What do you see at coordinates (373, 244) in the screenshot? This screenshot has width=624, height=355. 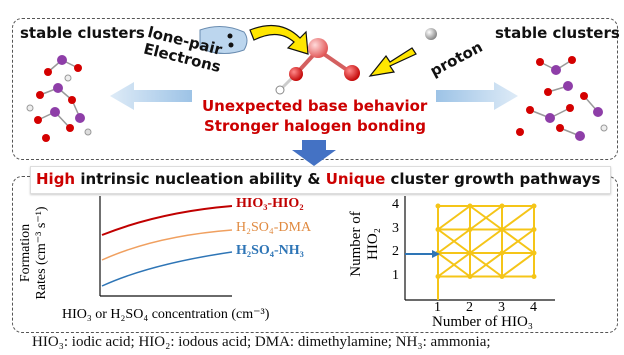 I see `y-label-line2: HIO₂` at bounding box center [373, 244].